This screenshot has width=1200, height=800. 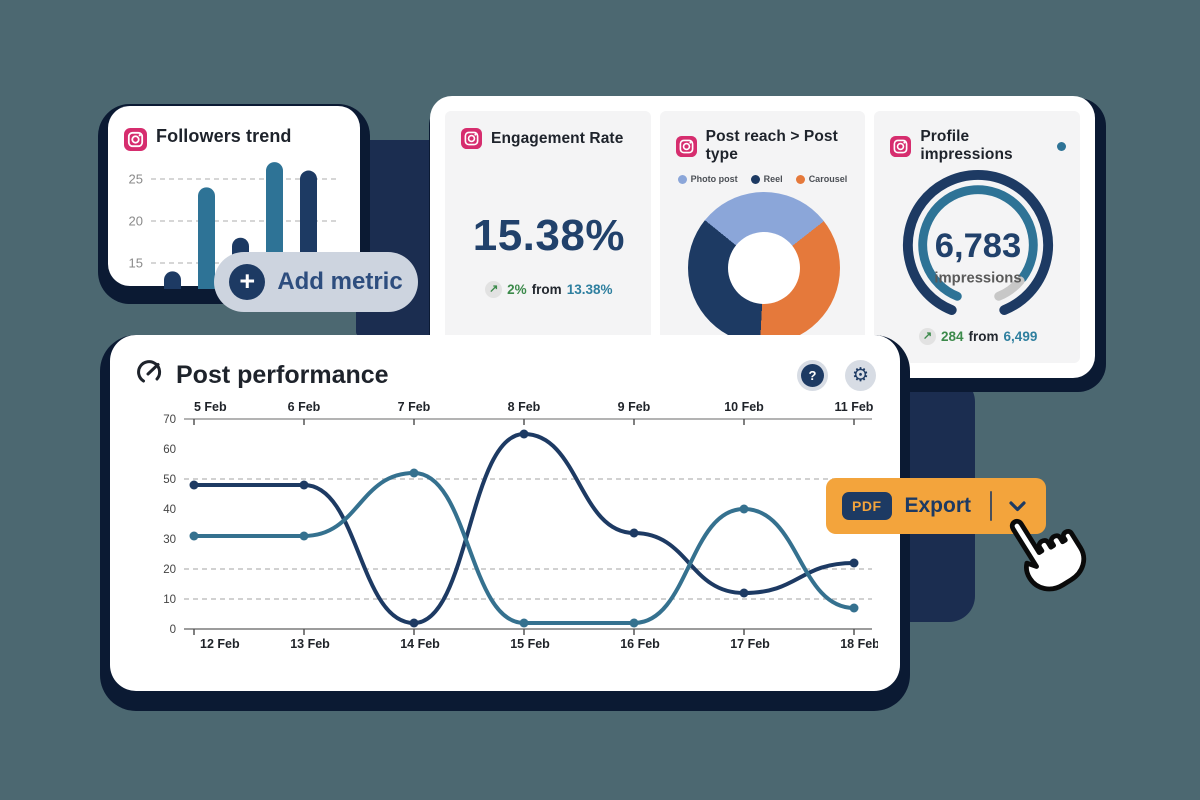 What do you see at coordinates (682, 179) in the screenshot?
I see `photo-post-legend-dot` at bounding box center [682, 179].